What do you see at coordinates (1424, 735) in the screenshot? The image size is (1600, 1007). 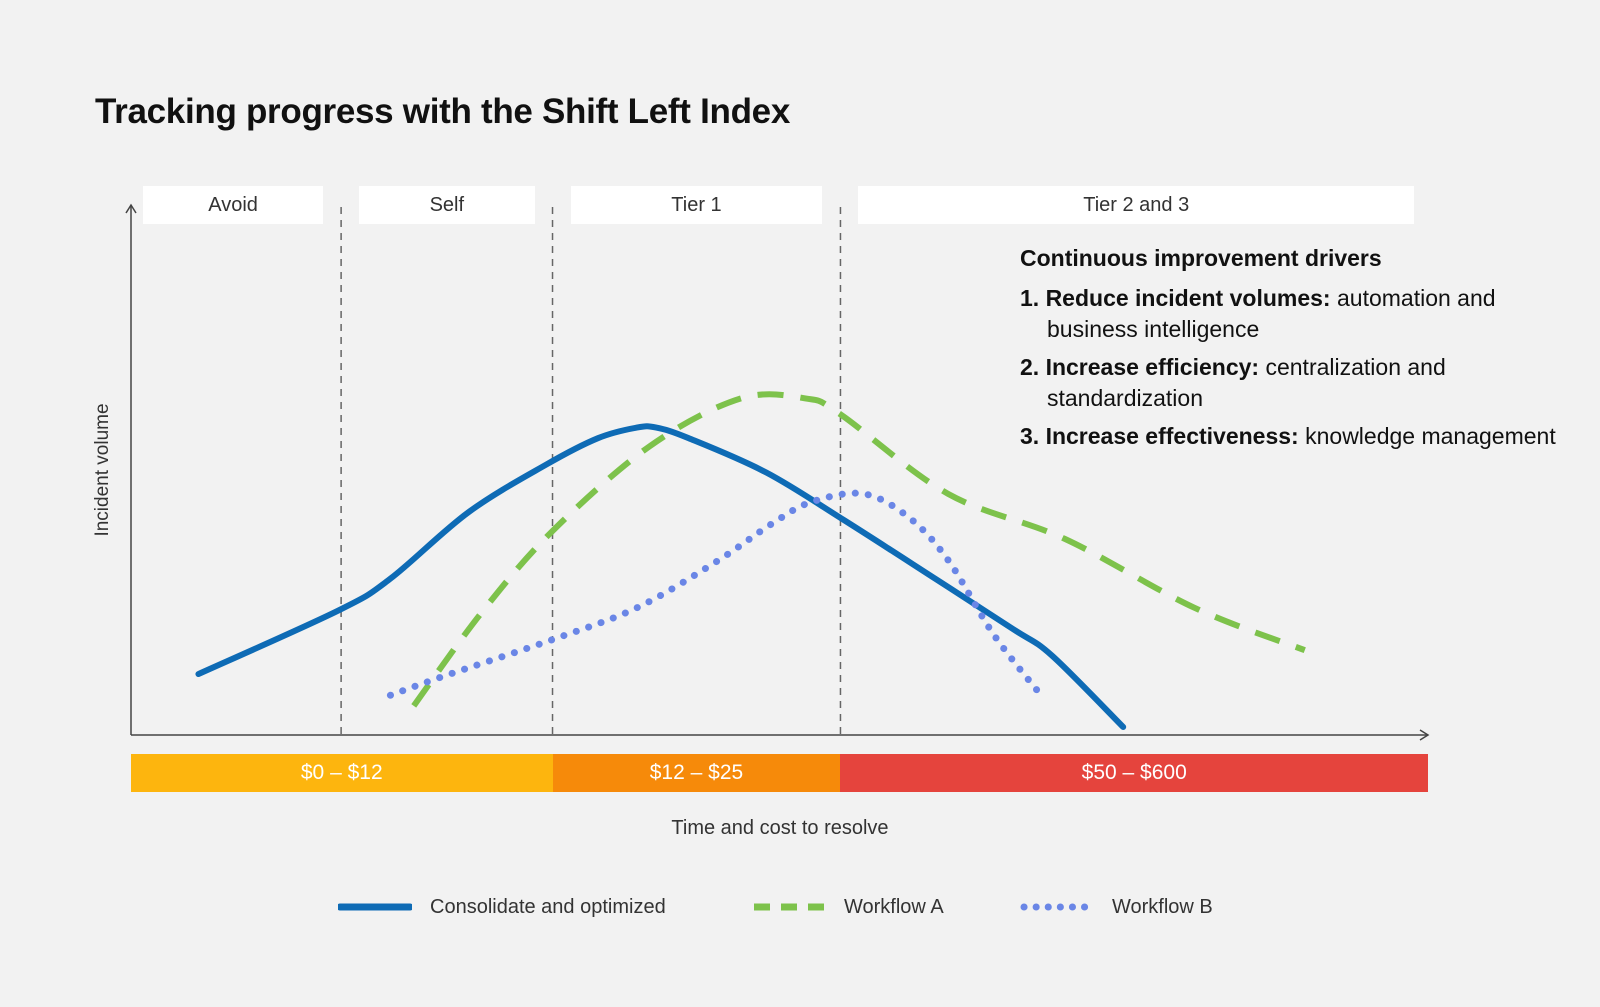 I see `x-axis-arrow` at bounding box center [1424, 735].